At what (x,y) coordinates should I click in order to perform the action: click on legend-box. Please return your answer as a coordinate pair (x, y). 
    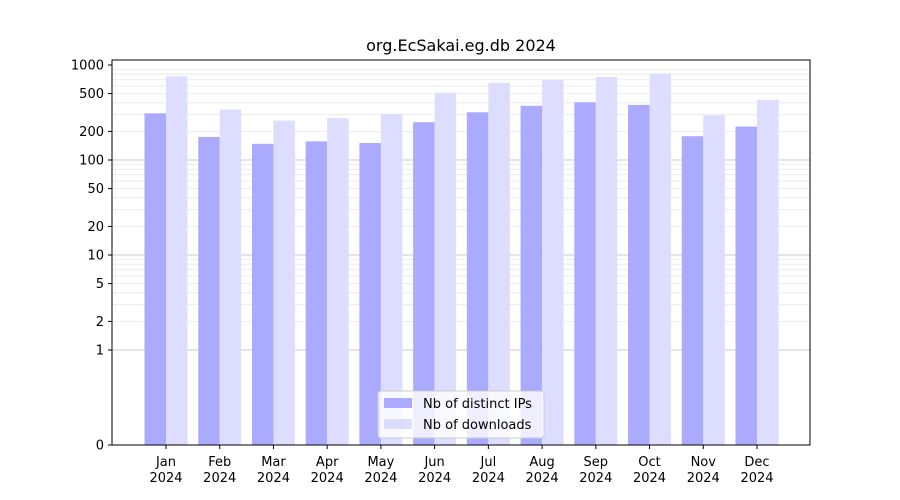
    Looking at the image, I should click on (461, 414).